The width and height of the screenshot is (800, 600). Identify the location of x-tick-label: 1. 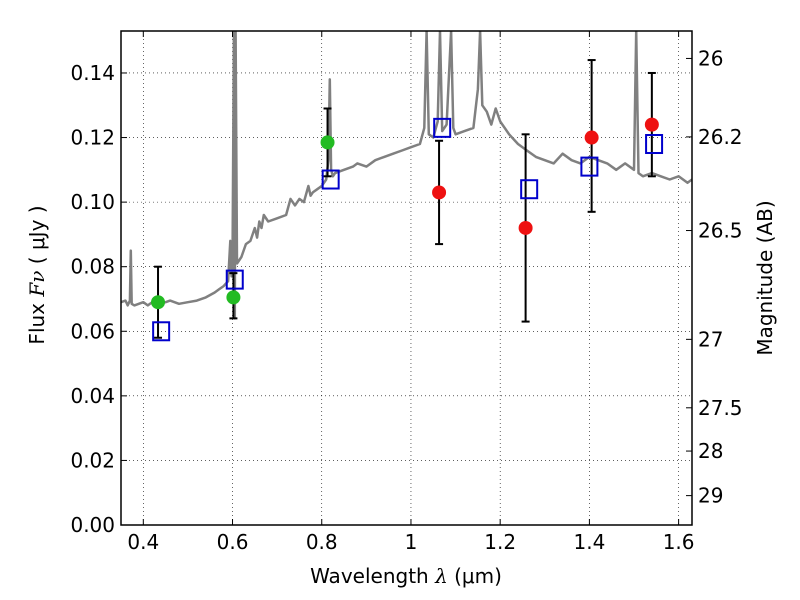
(411, 542).